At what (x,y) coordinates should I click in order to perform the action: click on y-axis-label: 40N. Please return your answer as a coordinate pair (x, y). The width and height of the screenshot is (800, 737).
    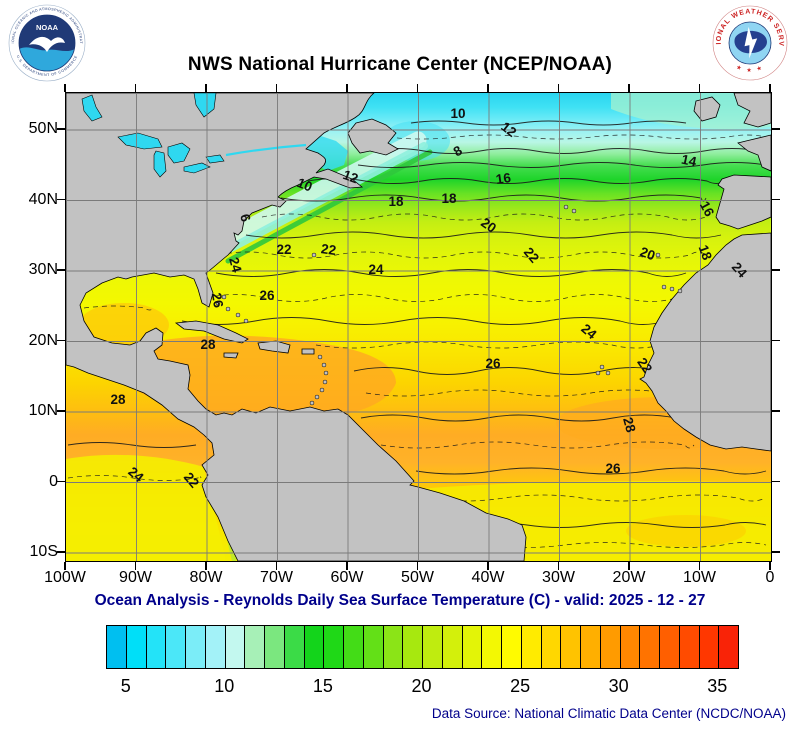
    Looking at the image, I should click on (43, 199).